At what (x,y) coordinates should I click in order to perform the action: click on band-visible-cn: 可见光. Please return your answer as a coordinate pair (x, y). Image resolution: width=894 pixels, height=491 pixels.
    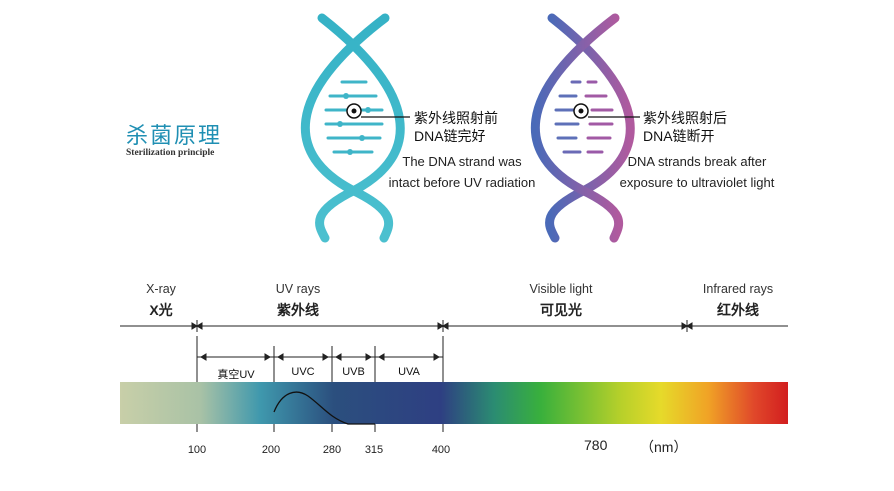
    Looking at the image, I should click on (561, 310).